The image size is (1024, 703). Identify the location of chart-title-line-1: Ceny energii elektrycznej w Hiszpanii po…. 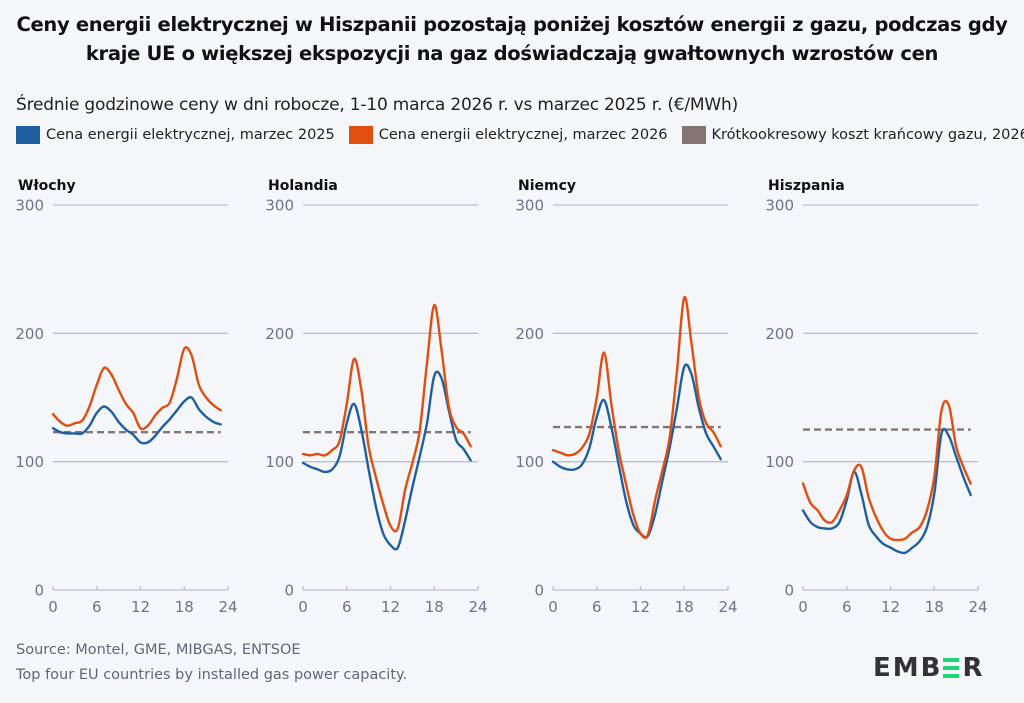
(512, 24).